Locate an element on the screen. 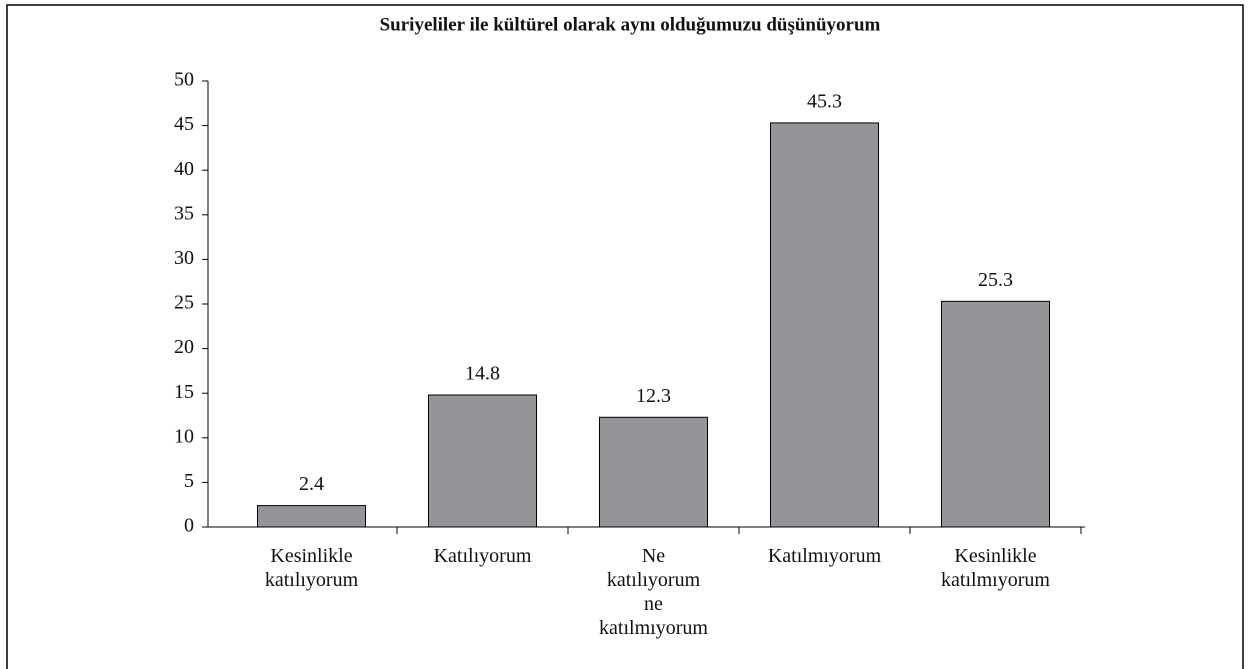 The image size is (1250, 669). y-tick-label: 10 is located at coordinates (184, 436).